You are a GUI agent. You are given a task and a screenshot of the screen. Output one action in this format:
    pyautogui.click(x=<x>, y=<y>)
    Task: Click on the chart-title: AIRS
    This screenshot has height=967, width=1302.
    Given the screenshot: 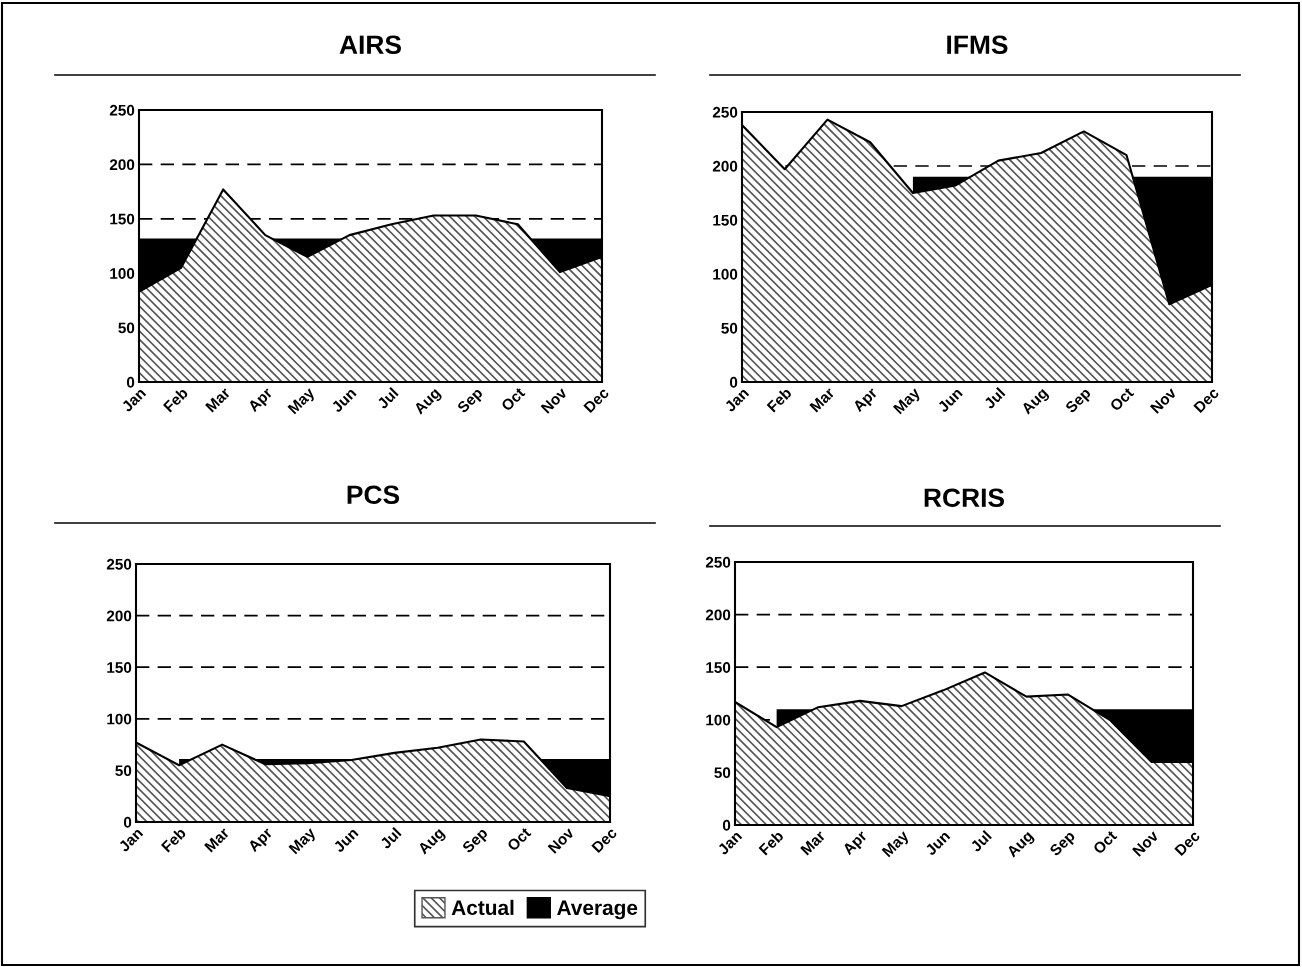 What is the action you would take?
    pyautogui.click(x=370, y=45)
    